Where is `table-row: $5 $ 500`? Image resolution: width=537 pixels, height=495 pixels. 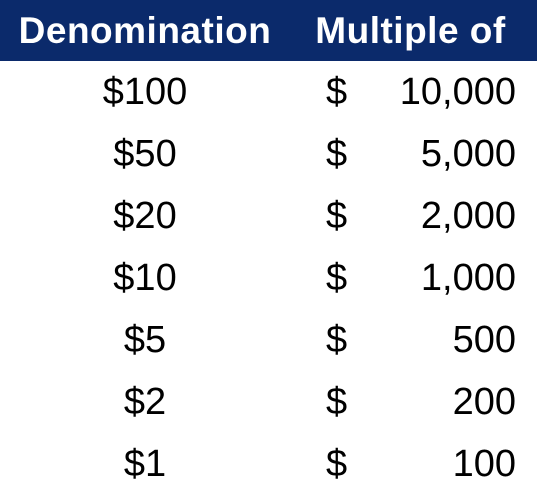 table-row: $5 $ 500 is located at coordinates (268, 340).